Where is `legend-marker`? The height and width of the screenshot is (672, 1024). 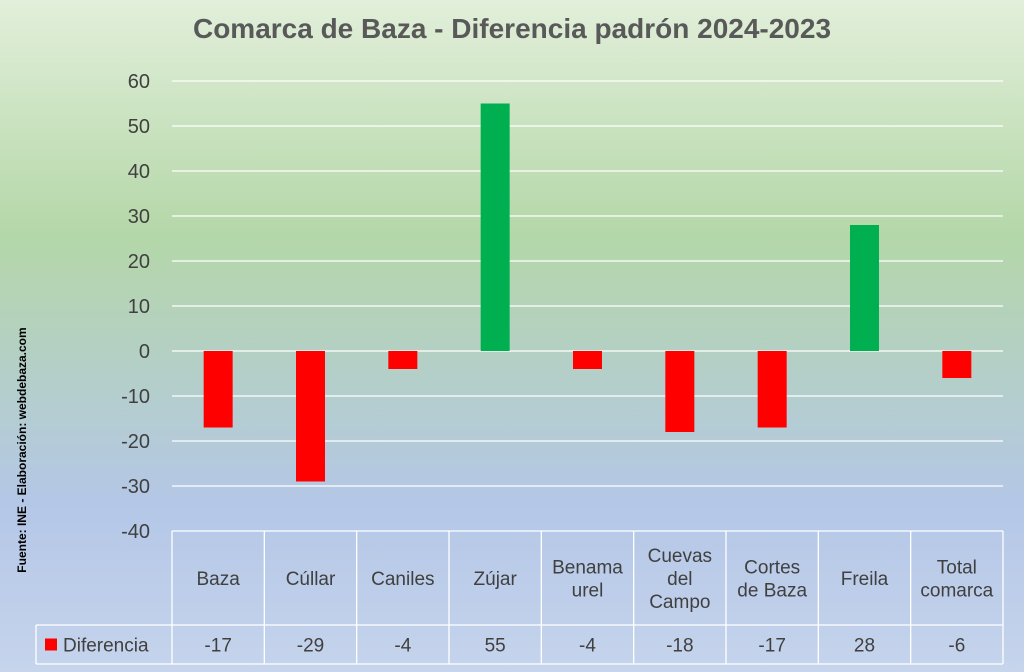 legend-marker is located at coordinates (51, 644).